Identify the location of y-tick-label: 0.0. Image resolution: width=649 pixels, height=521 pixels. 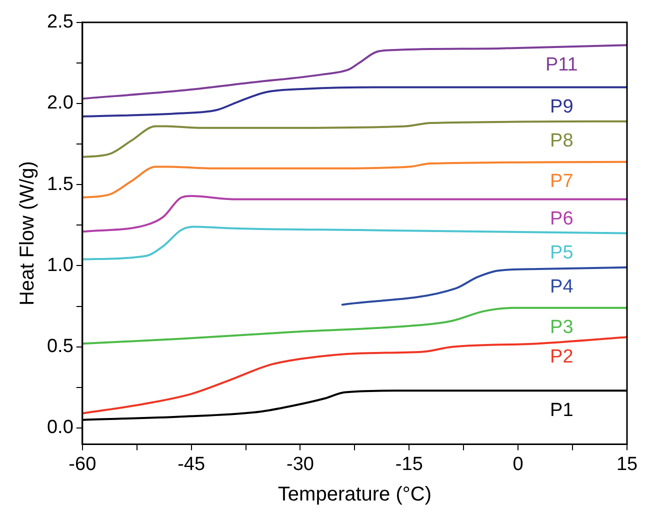
(60, 427).